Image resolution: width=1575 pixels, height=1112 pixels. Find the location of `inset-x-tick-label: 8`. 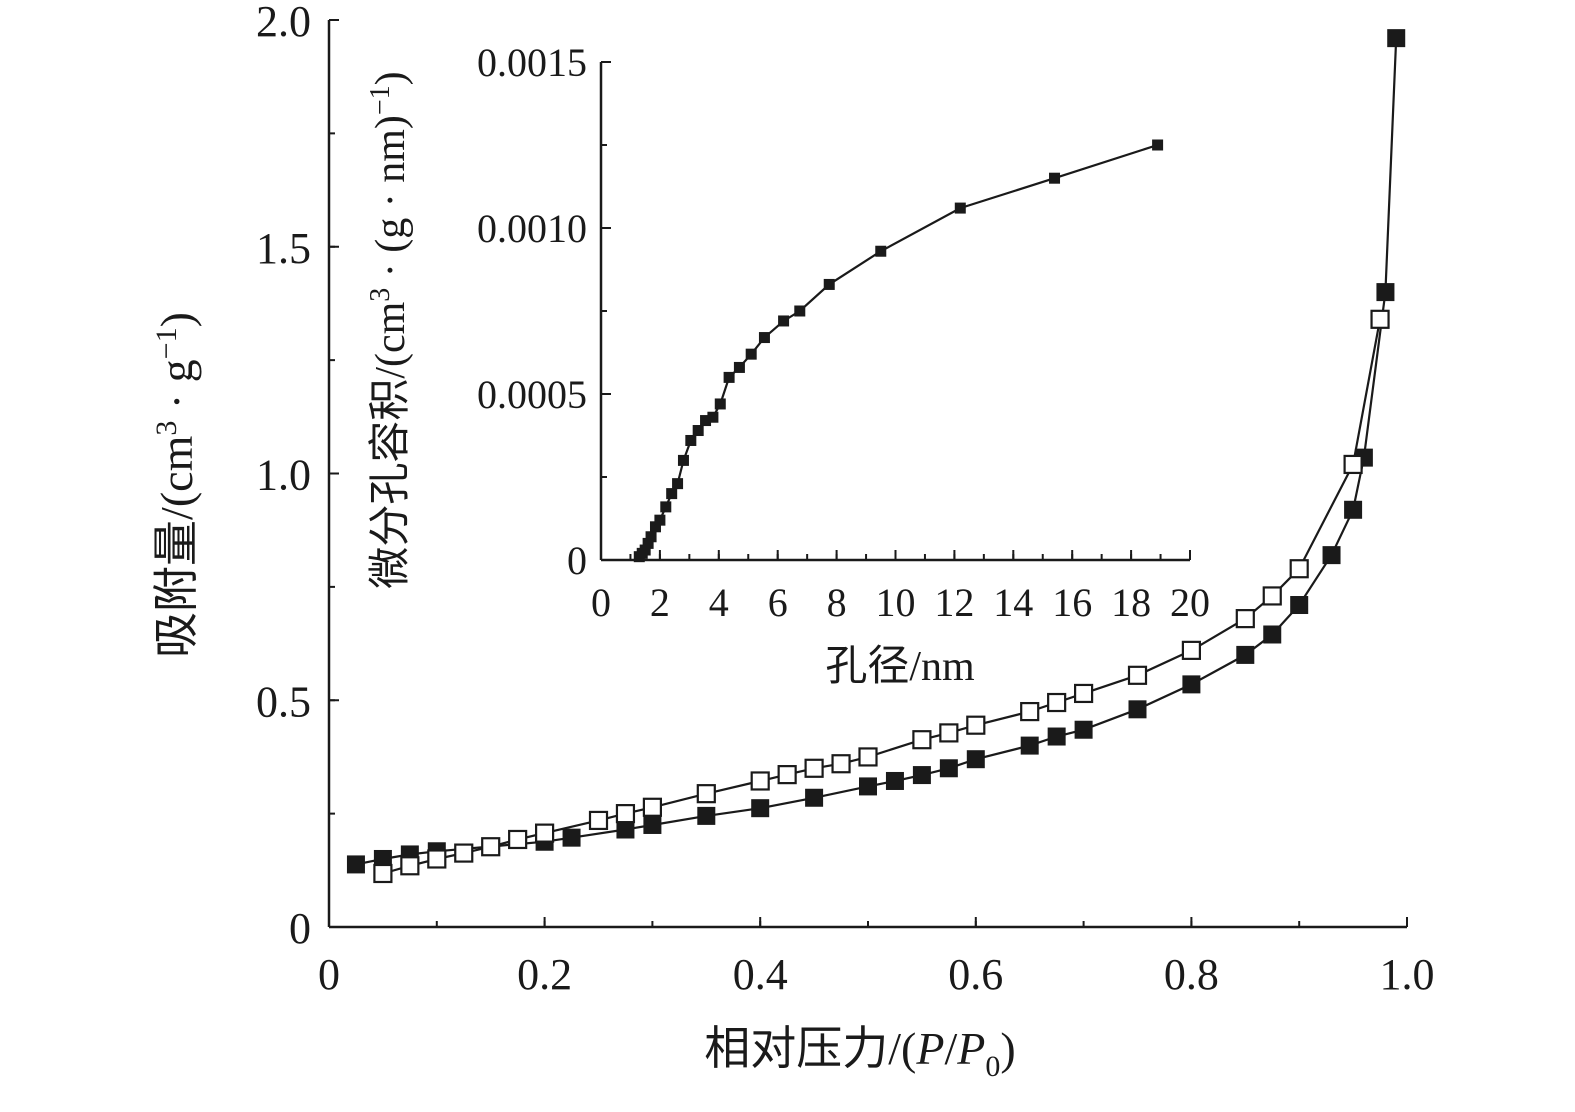

inset-x-tick-label: 8 is located at coordinates (837, 602).